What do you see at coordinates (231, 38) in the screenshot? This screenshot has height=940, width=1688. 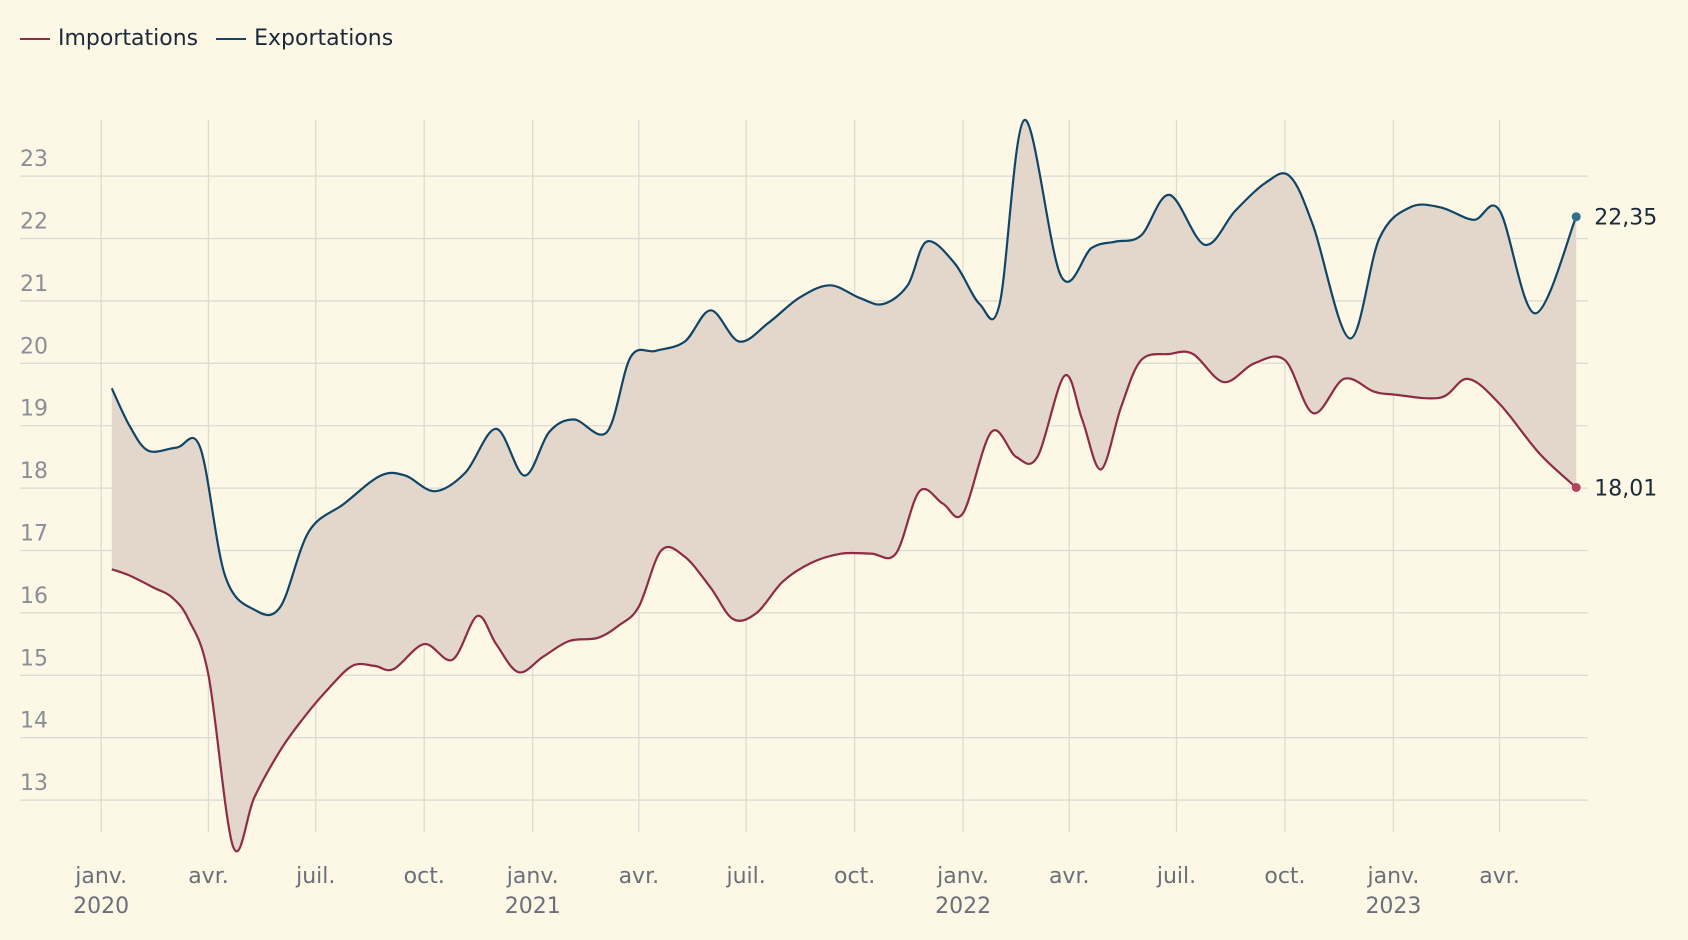 I see `legend-swatch-exportations` at bounding box center [231, 38].